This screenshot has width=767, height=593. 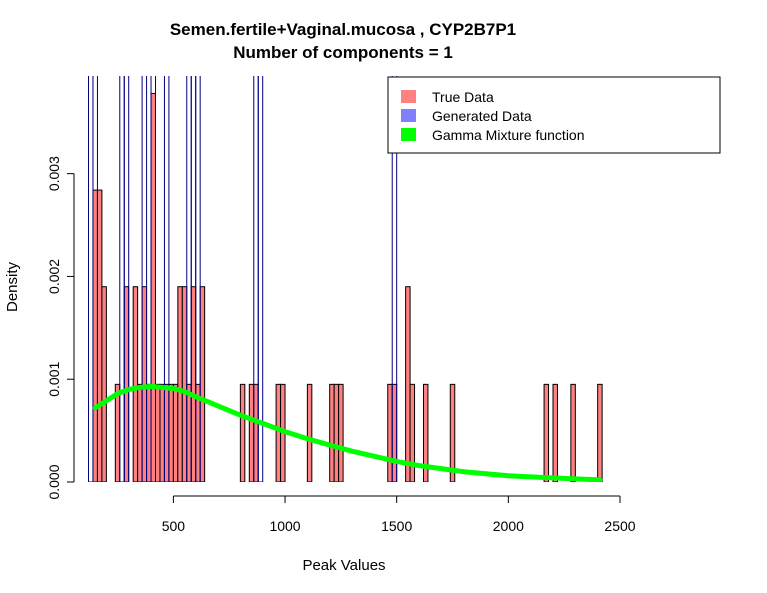 I want to click on legend-label-gamma-mixture: Gamma Mixture function, so click(x=508, y=135).